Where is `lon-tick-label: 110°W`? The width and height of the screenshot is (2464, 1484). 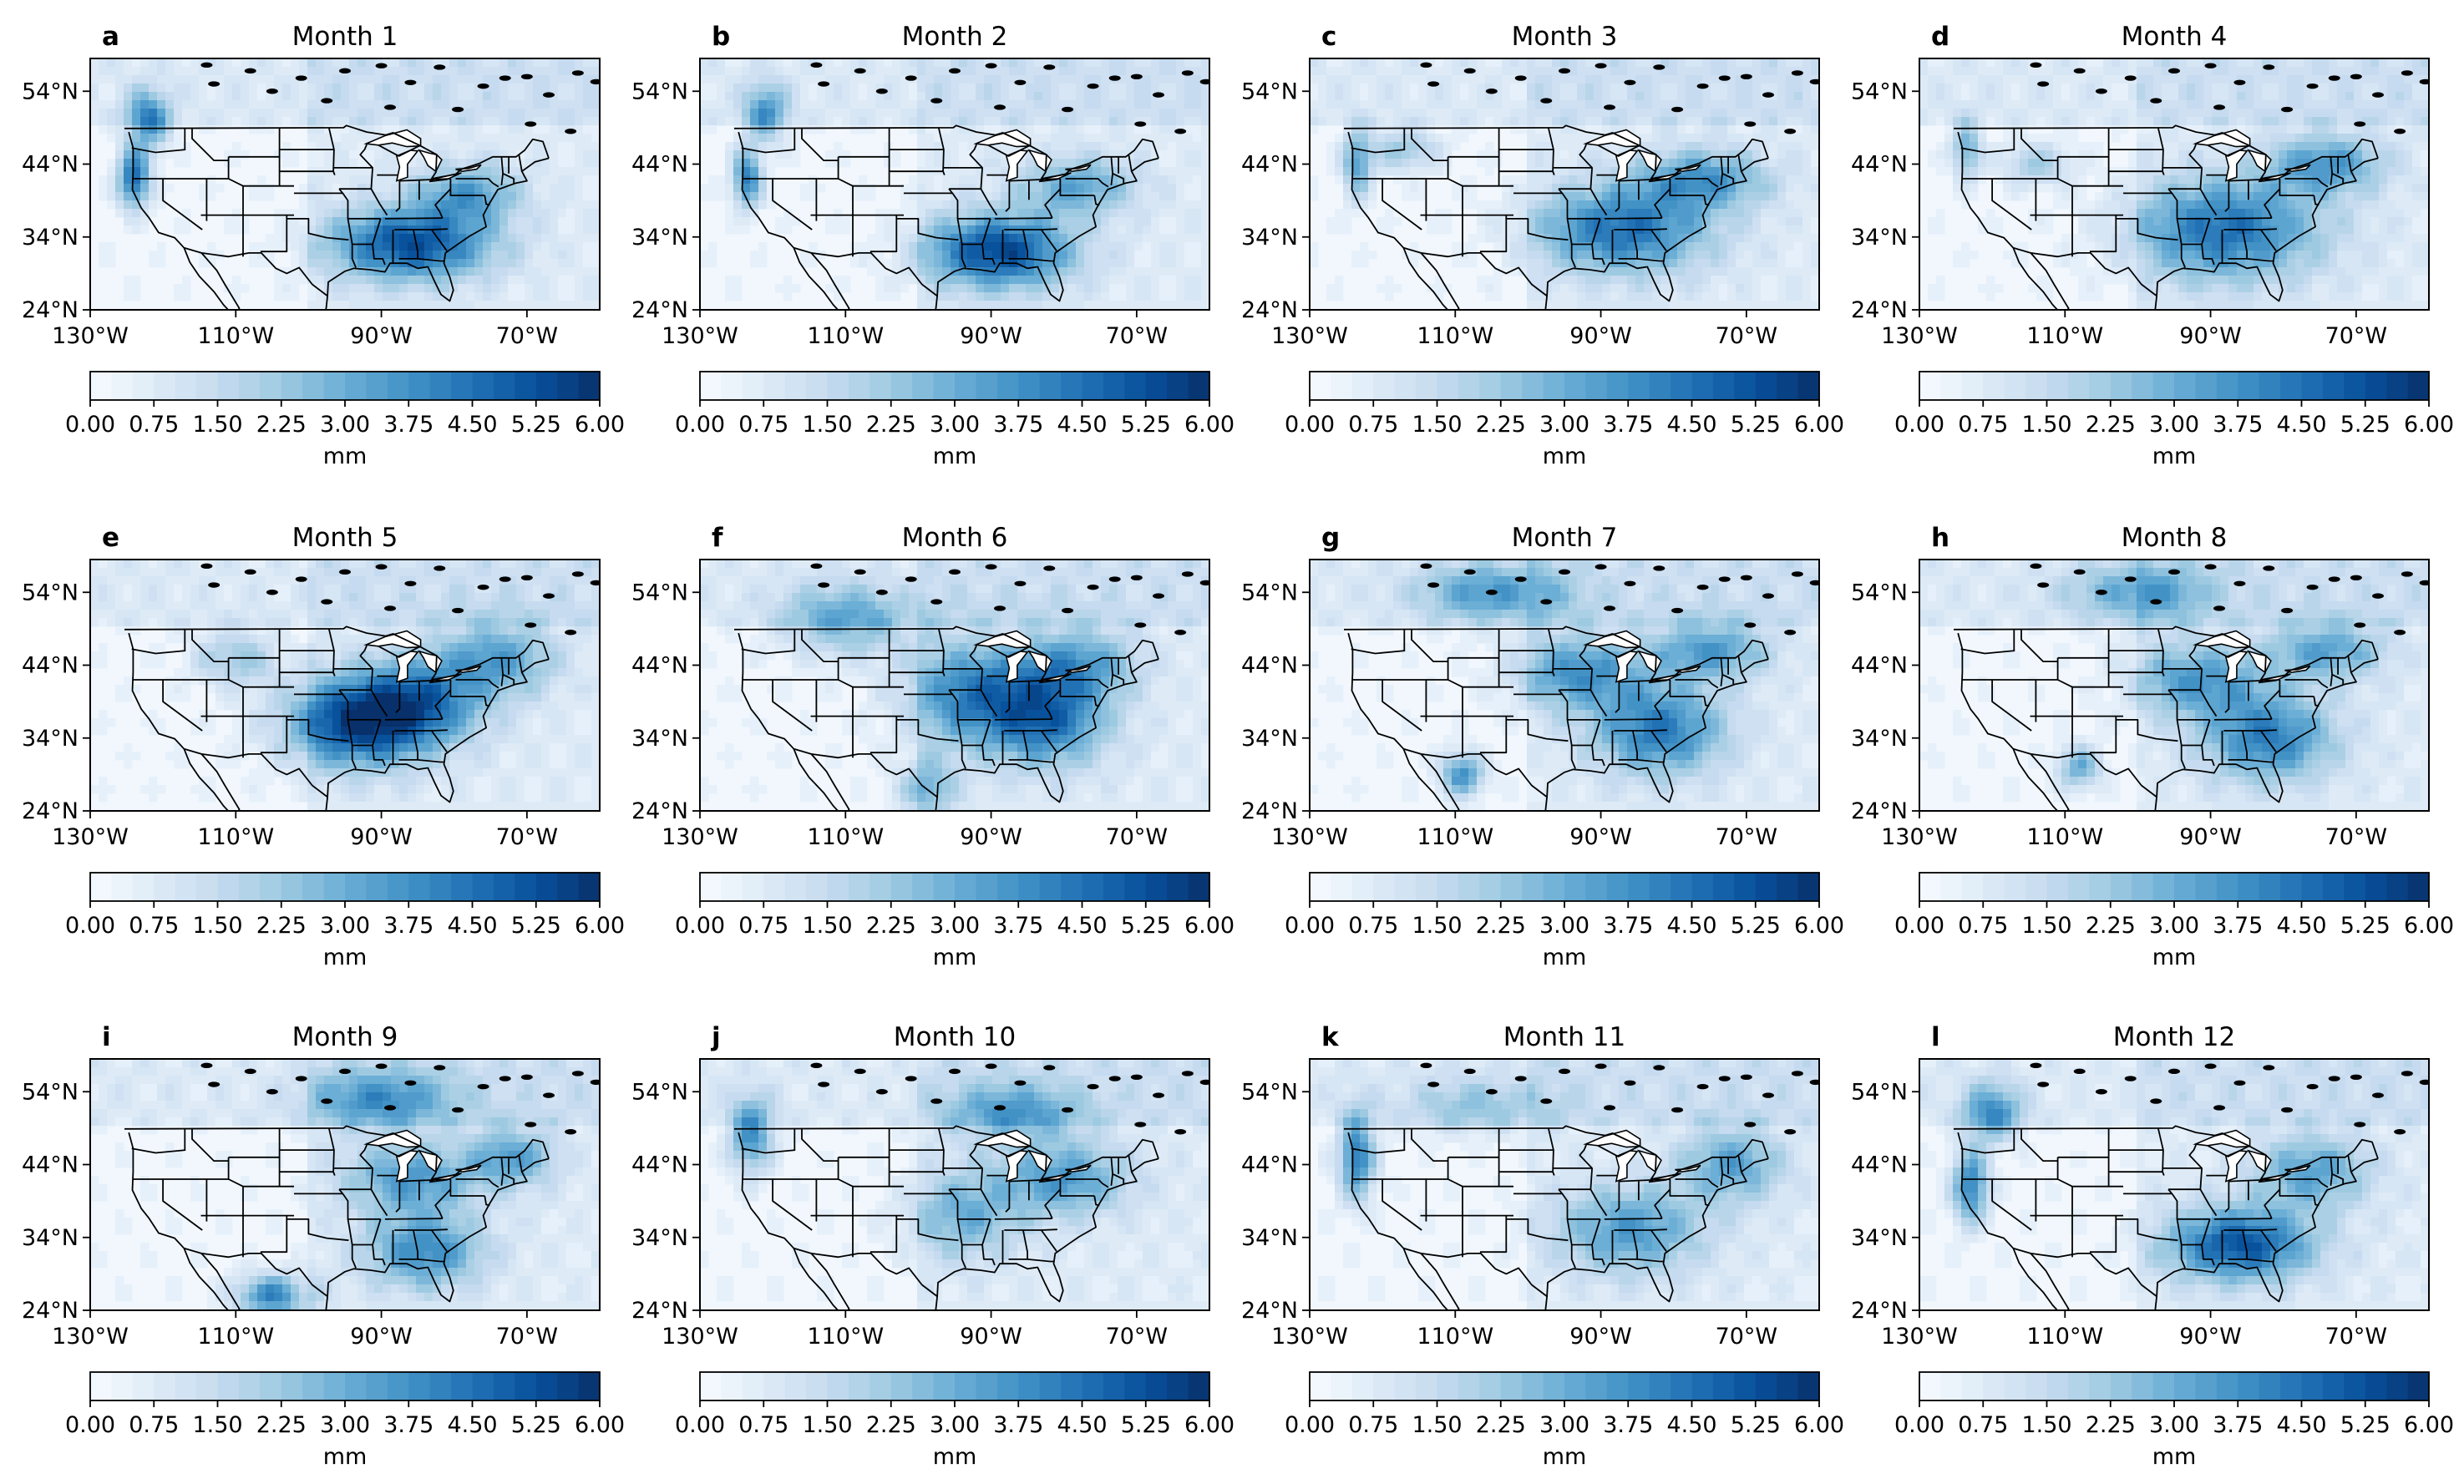
lon-tick-label: 110°W is located at coordinates (2064, 336).